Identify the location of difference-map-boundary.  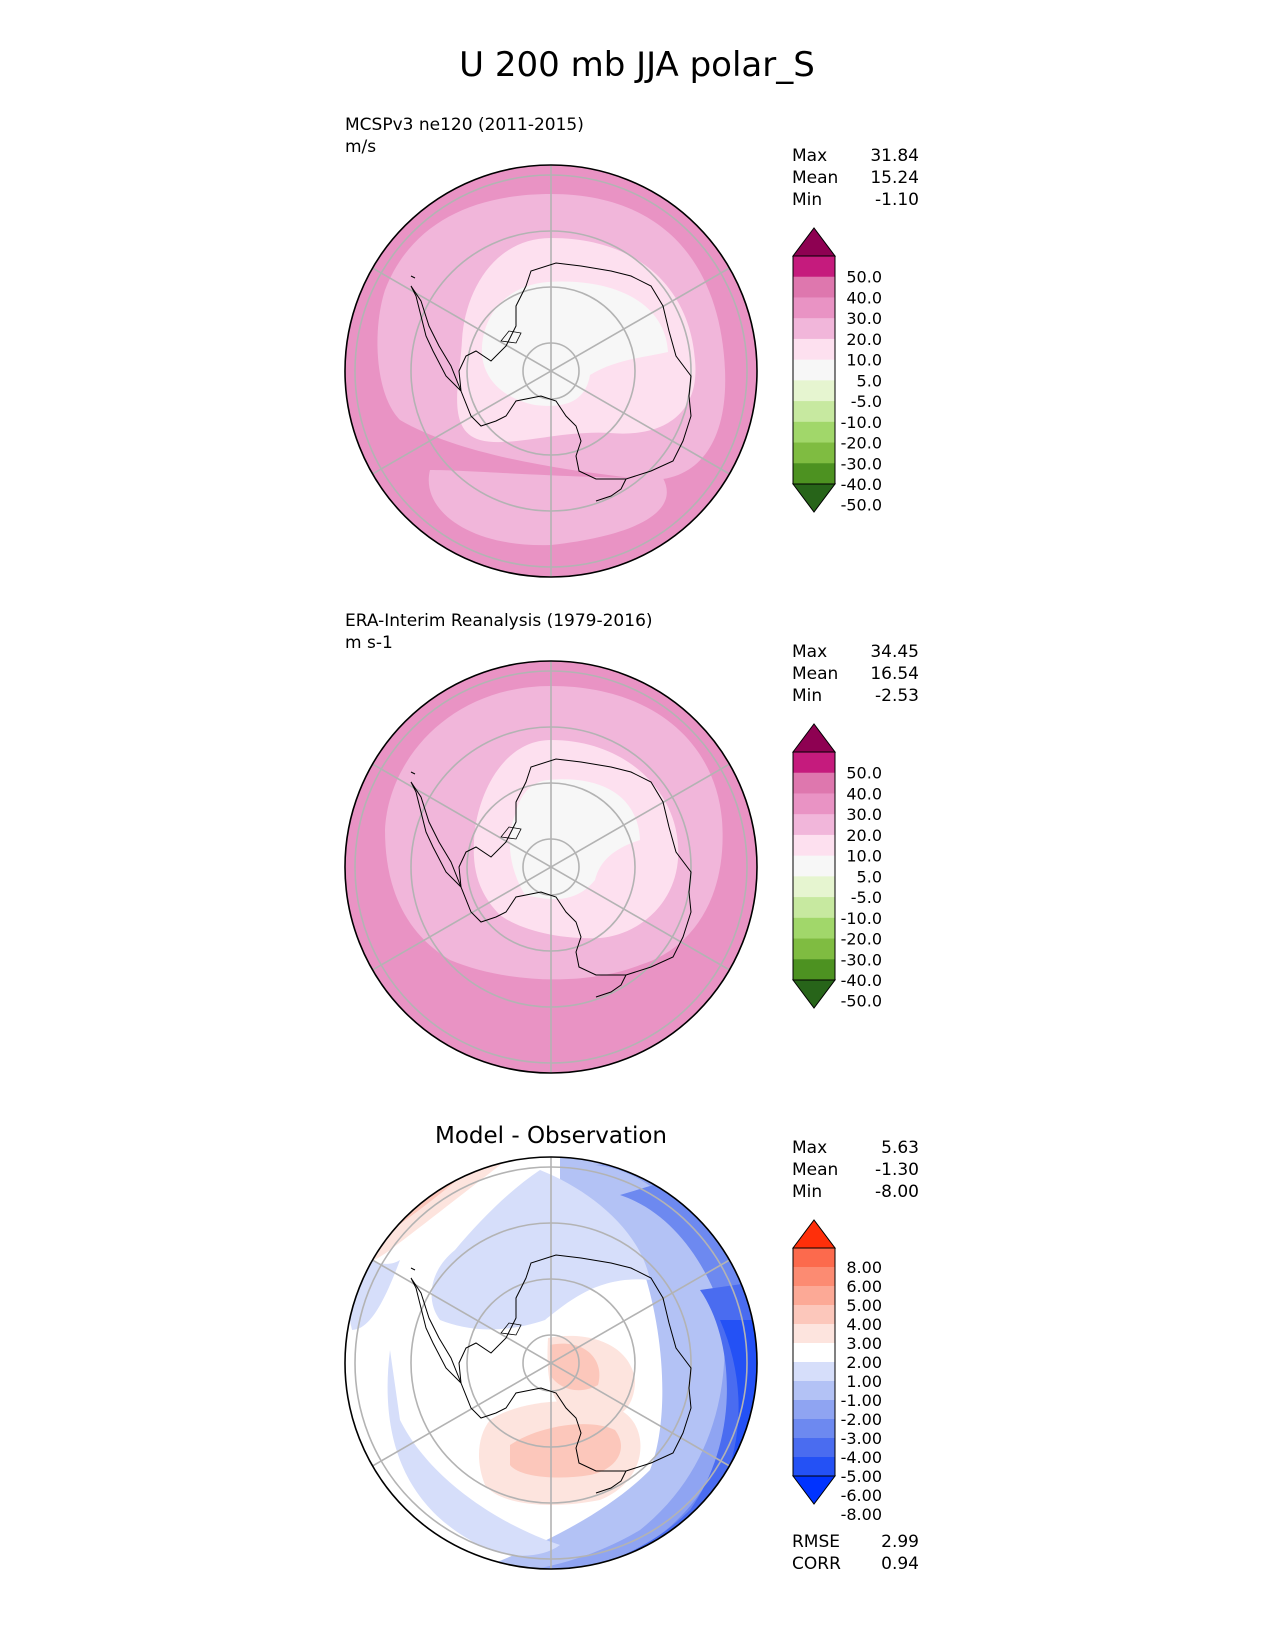
(551, 1363).